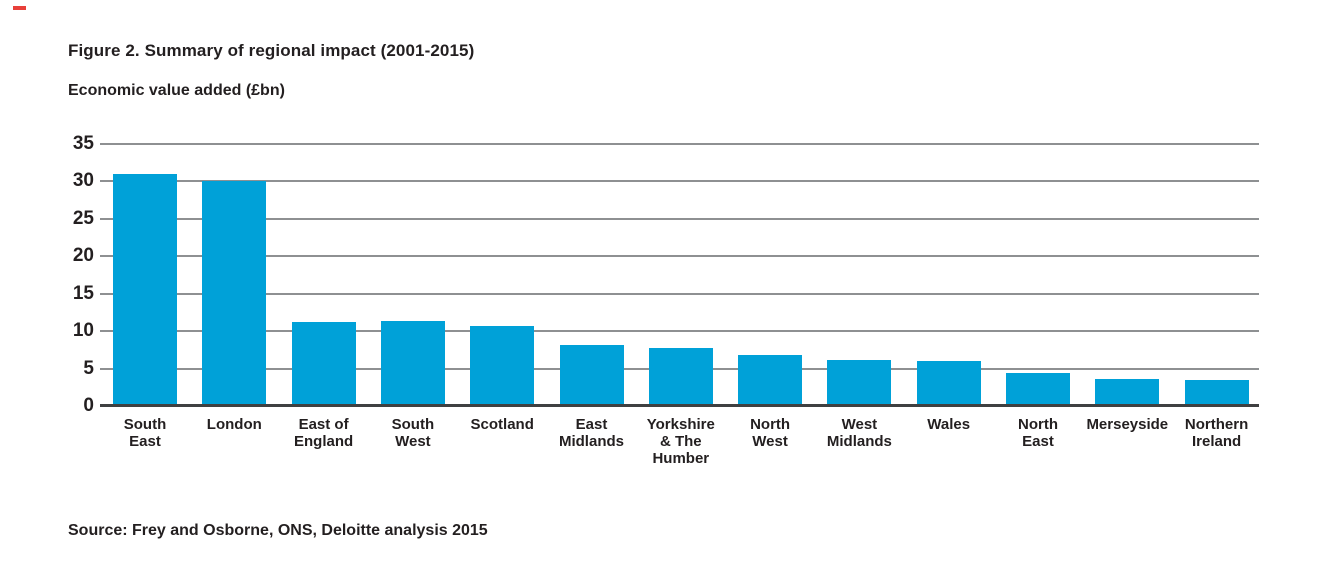 The height and width of the screenshot is (577, 1333). Describe the element at coordinates (770, 433) in the screenshot. I see `x-tick-label-north-west: North West` at that location.